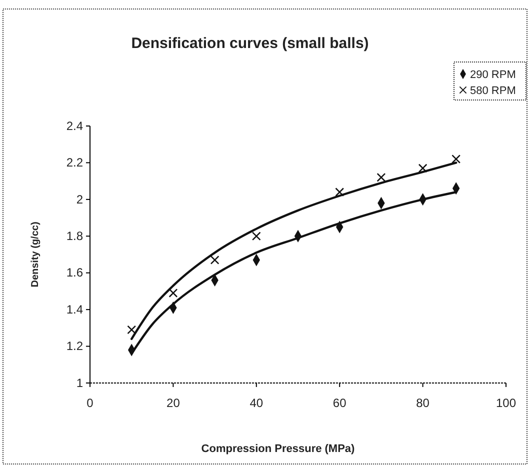 Image resolution: width=530 pixels, height=467 pixels. I want to click on x-tick-label: 0, so click(90, 403).